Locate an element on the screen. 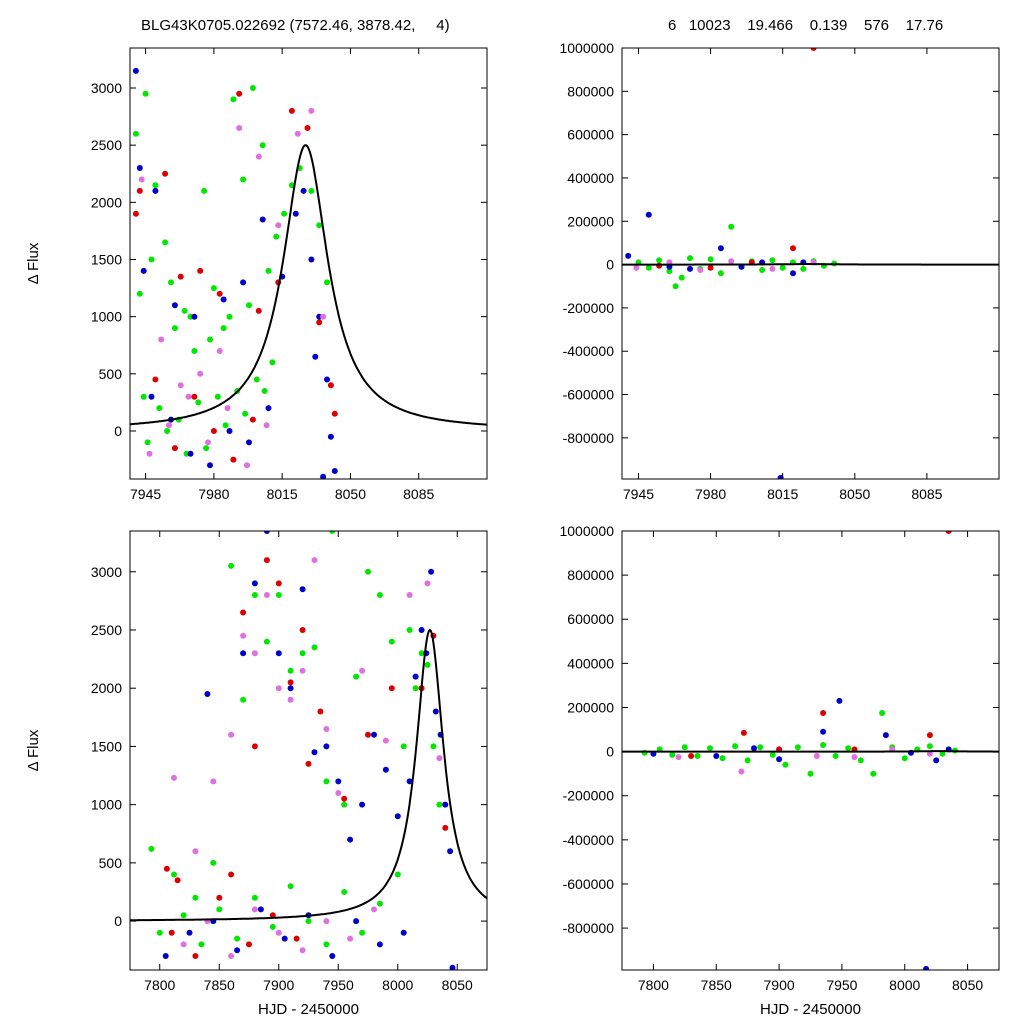 This screenshot has height=1024, width=1024. plot-frame is located at coordinates (308, 263).